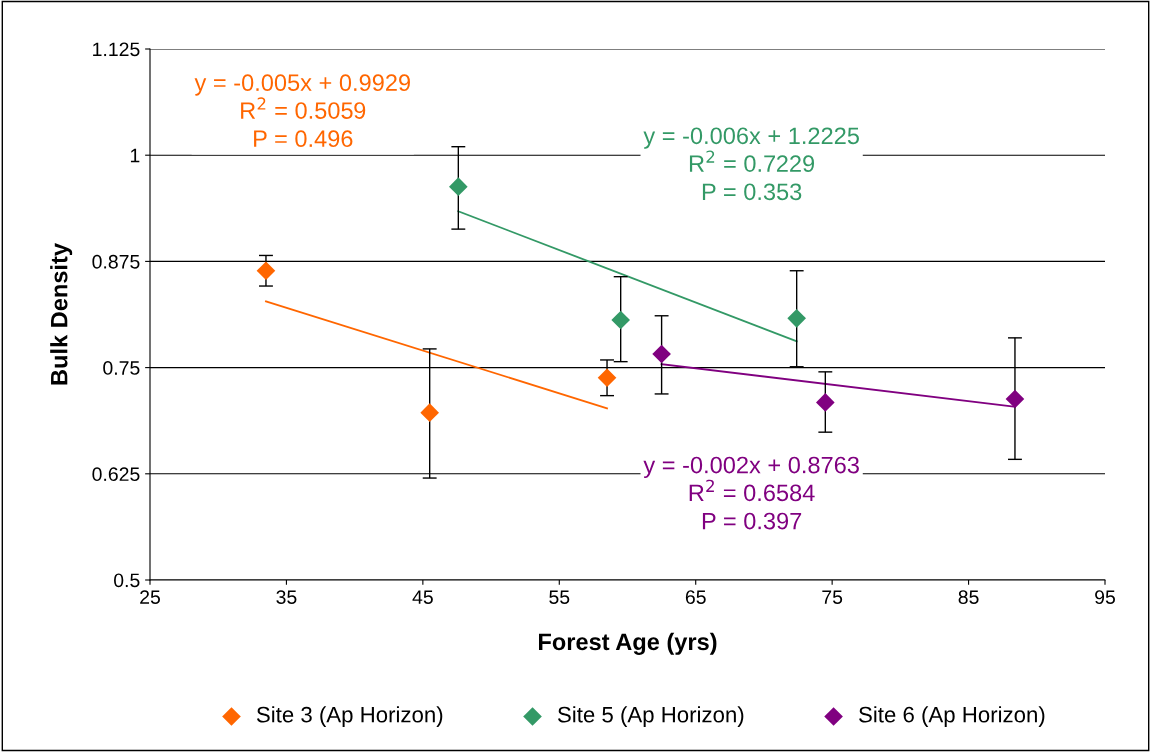 The height and width of the screenshot is (752, 1151). I want to click on x-tick-label: 45, so click(422, 597).